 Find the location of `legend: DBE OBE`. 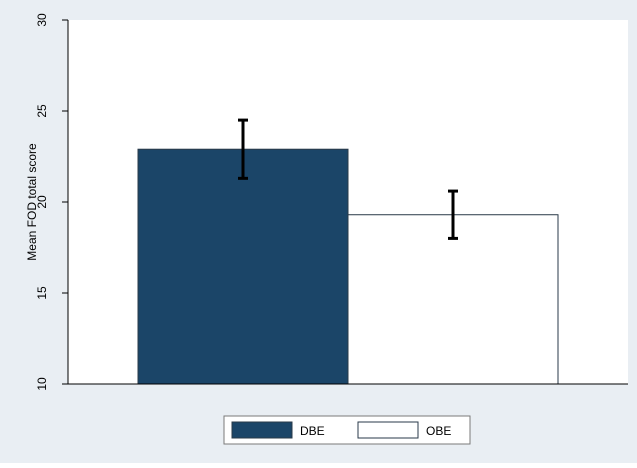

legend: DBE OBE is located at coordinates (347, 430).